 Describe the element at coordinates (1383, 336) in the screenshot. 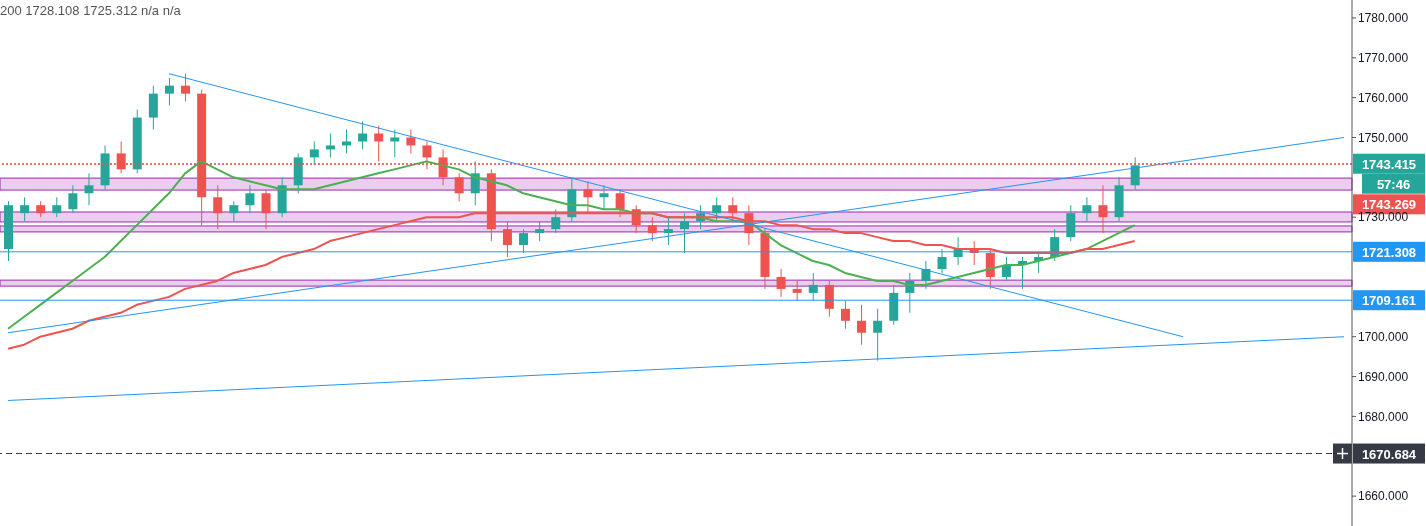

I see `y-tick-label: 1700.000` at that location.